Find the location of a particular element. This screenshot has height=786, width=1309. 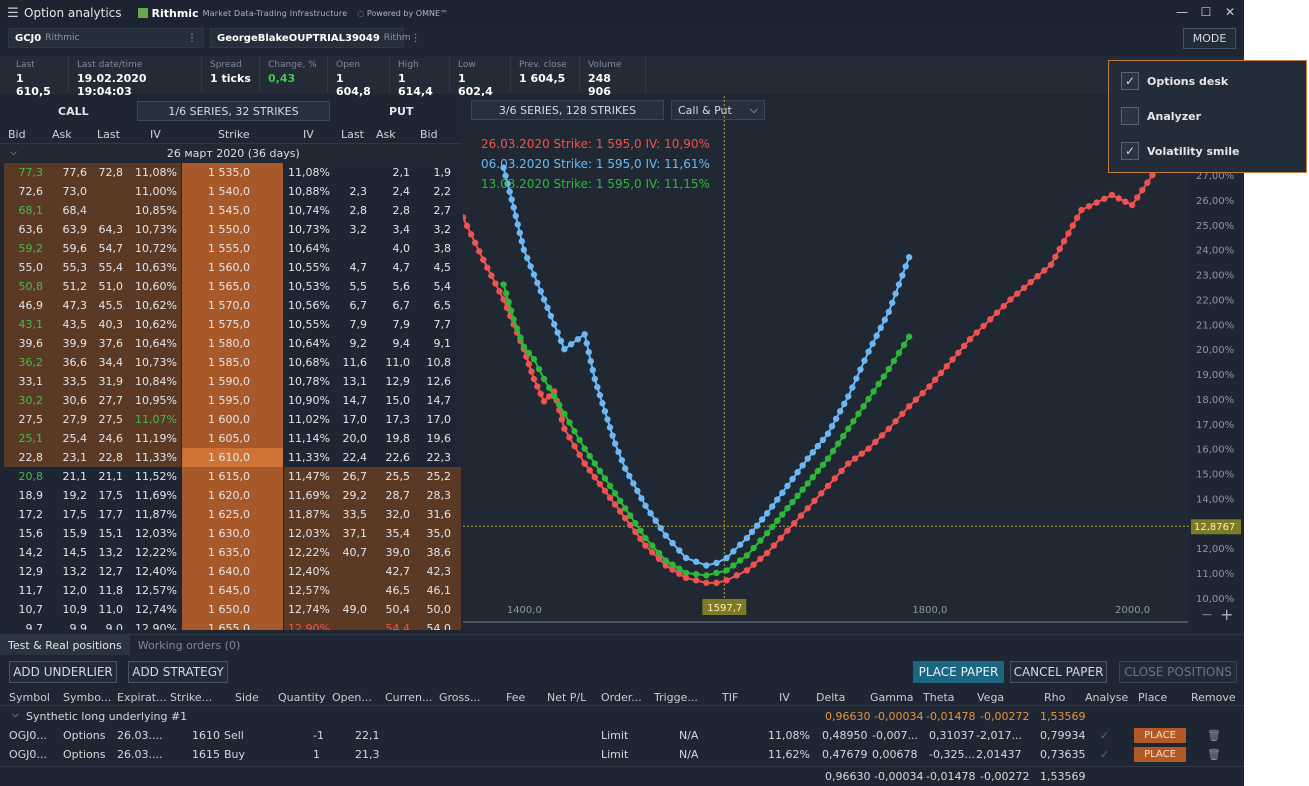

checkbox is located at coordinates (1130, 116).